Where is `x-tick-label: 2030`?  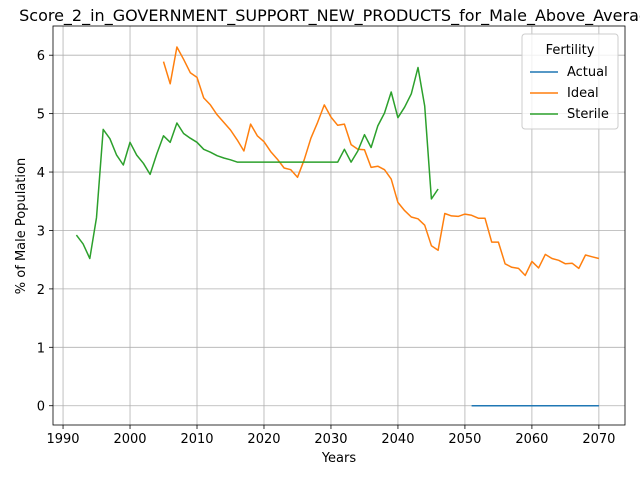 x-tick-label: 2030 is located at coordinates (330, 439).